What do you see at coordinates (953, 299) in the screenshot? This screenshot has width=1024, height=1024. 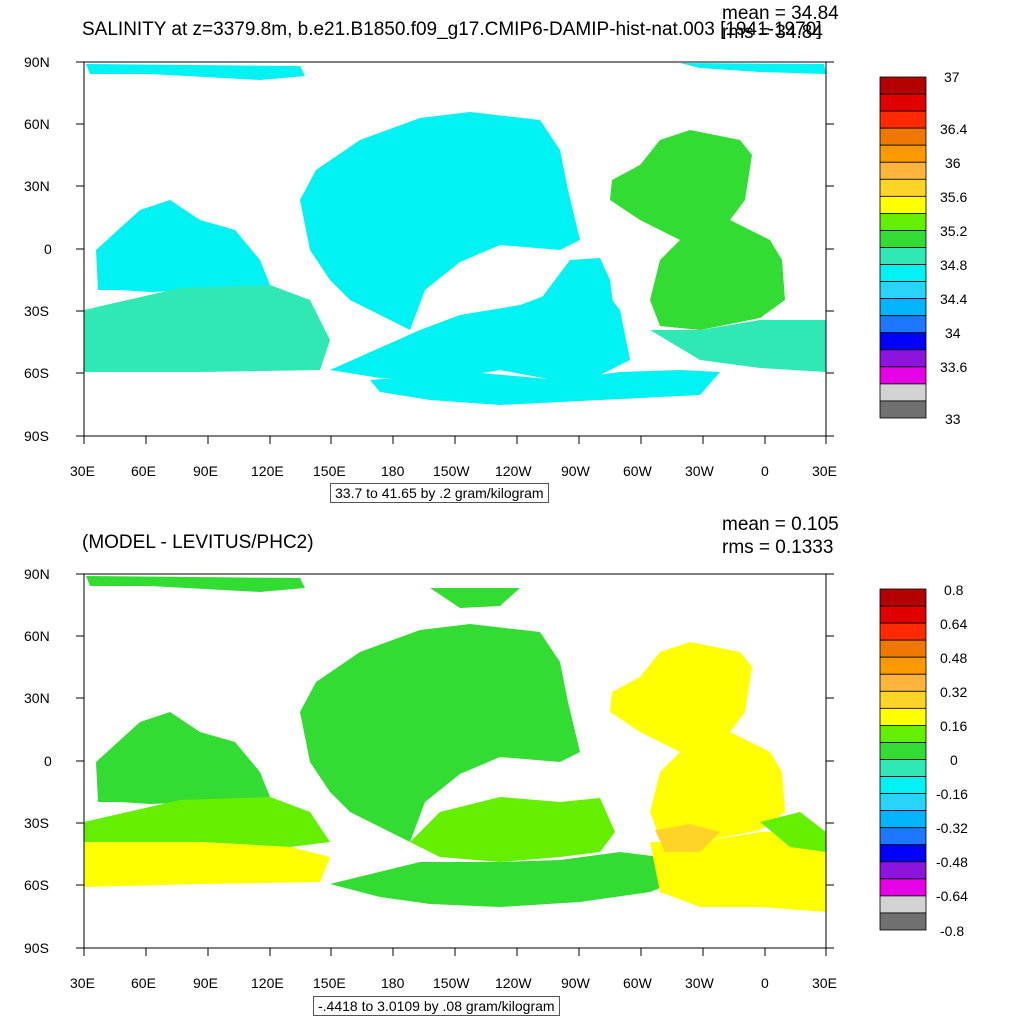 I see `colorbar-label: 34.4` at bounding box center [953, 299].